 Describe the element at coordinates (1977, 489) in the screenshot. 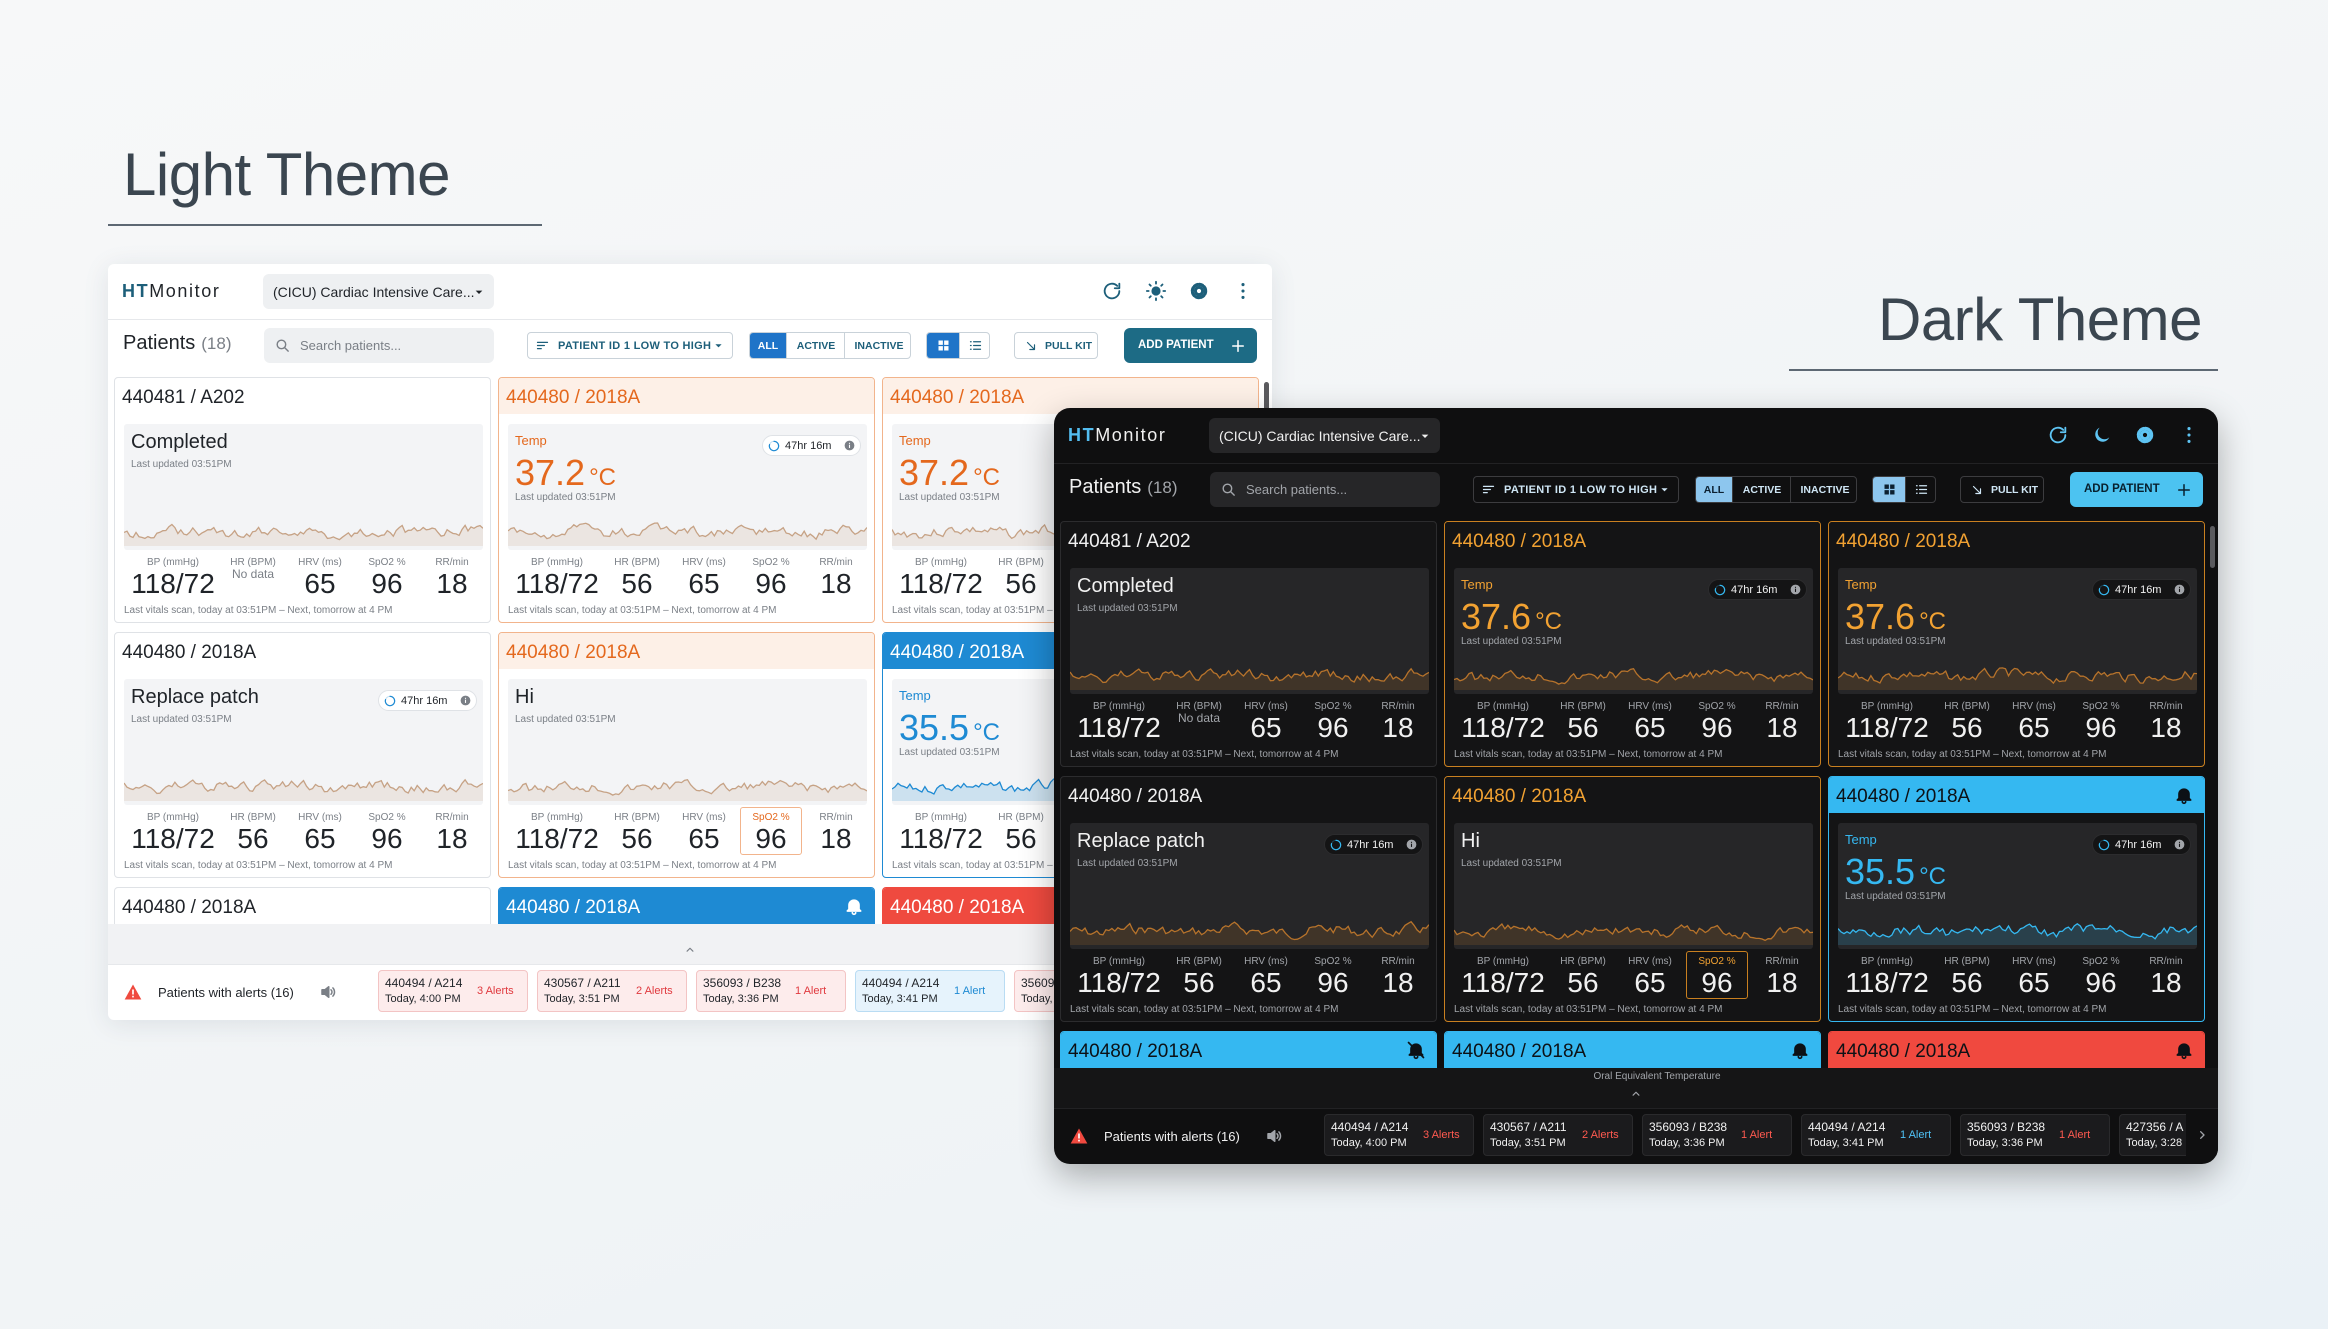

I see `pull-icon-part` at that location.